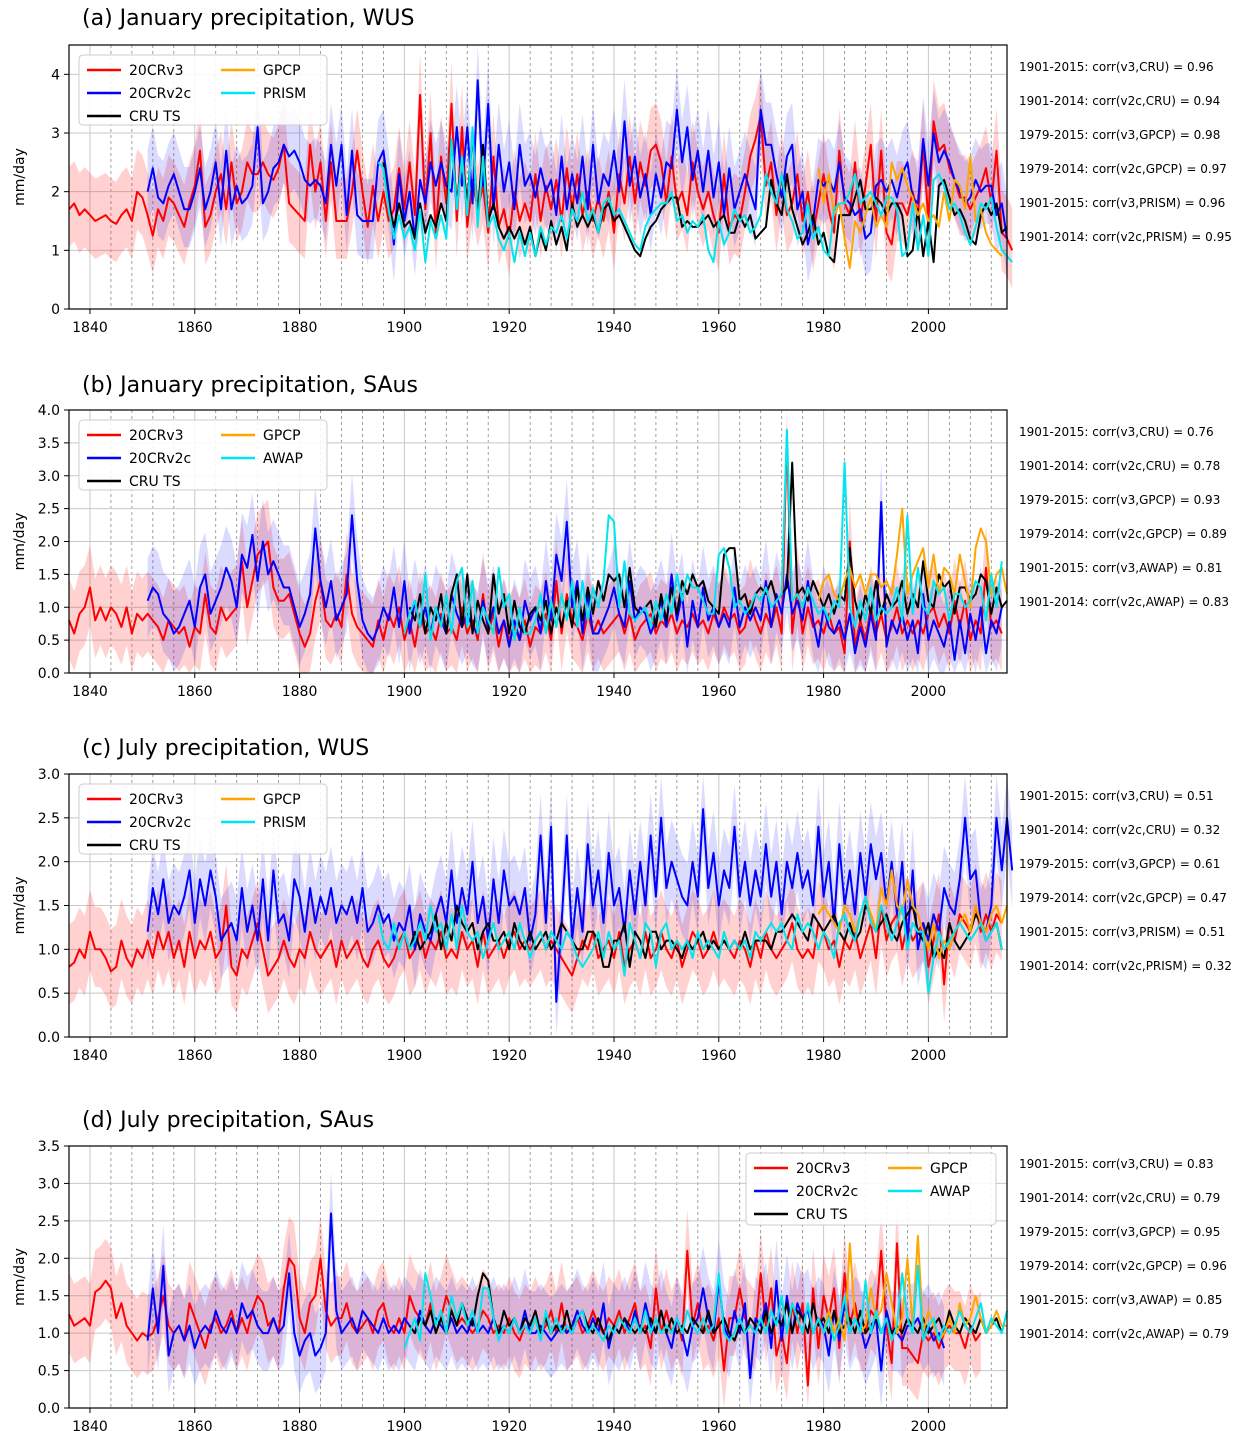  Describe the element at coordinates (195, 1425) in the screenshot. I see `panel-d-x-tick-label: 1860` at that location.